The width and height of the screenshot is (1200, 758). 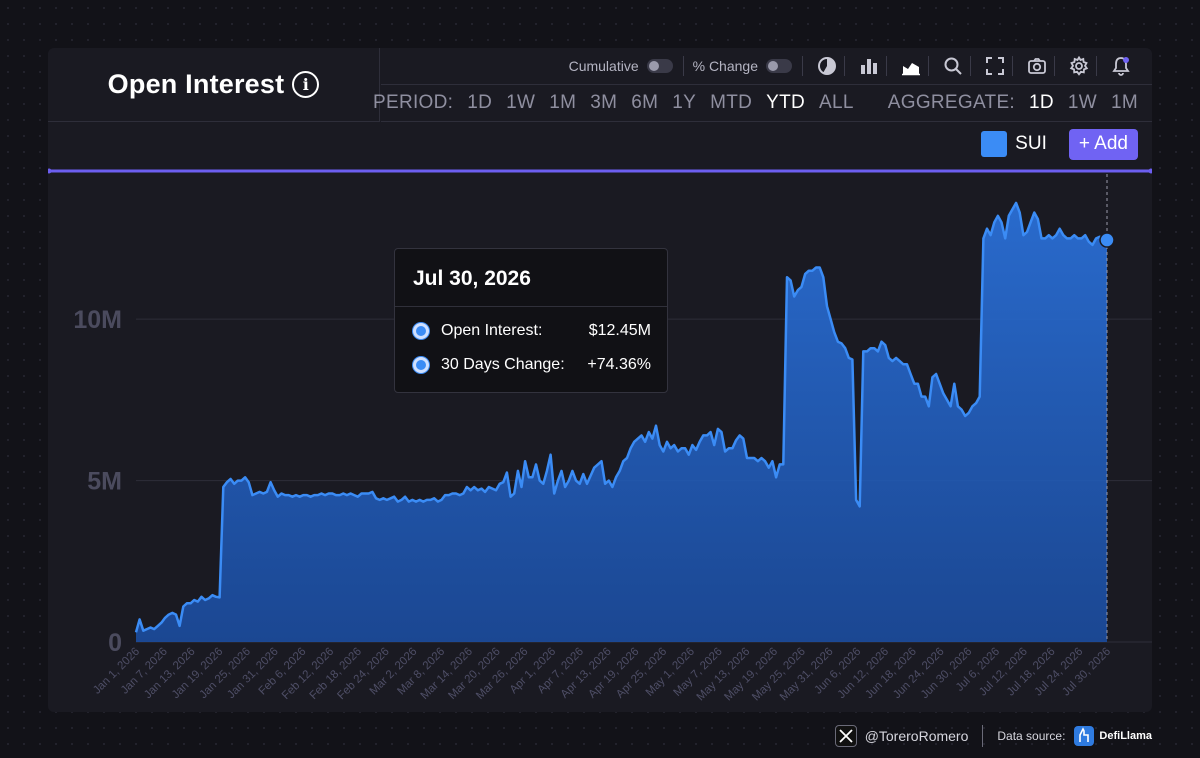 What do you see at coordinates (827, 66) in the screenshot?
I see `pie-chart-icon` at bounding box center [827, 66].